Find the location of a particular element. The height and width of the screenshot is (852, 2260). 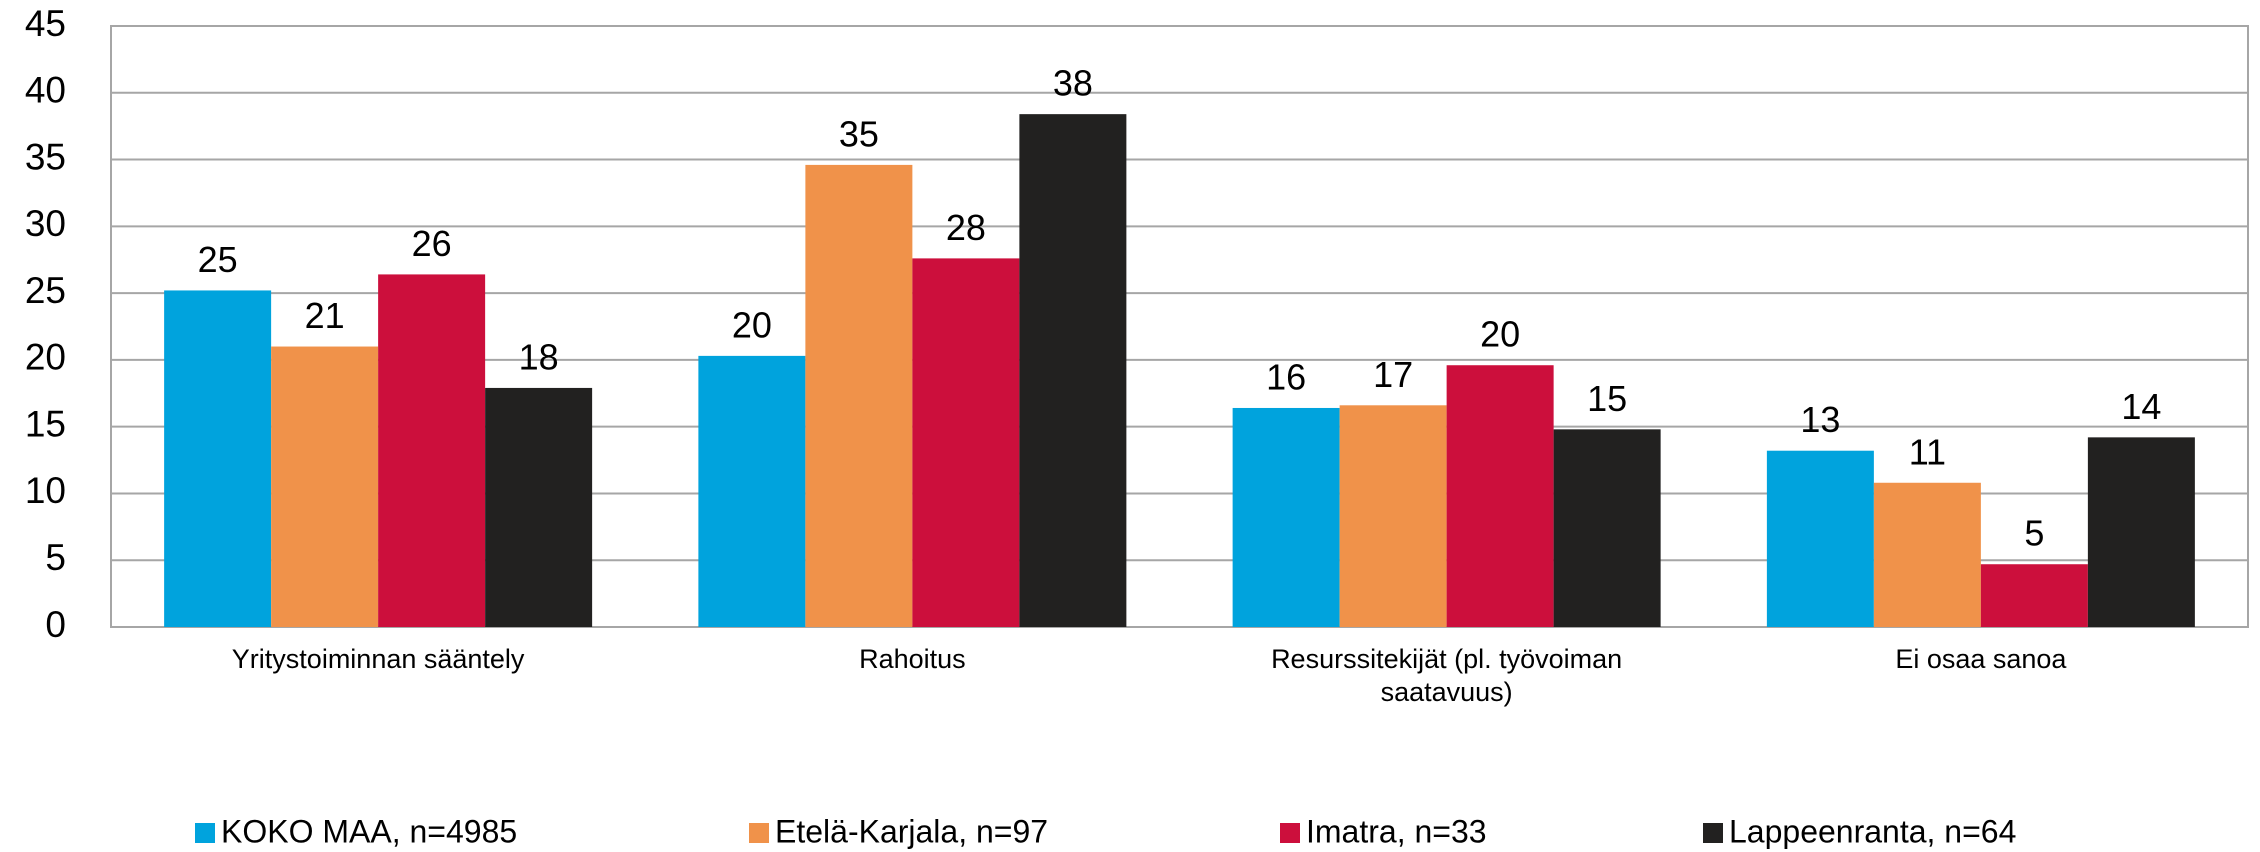

y-tick-label: 45 is located at coordinates (45, 23).